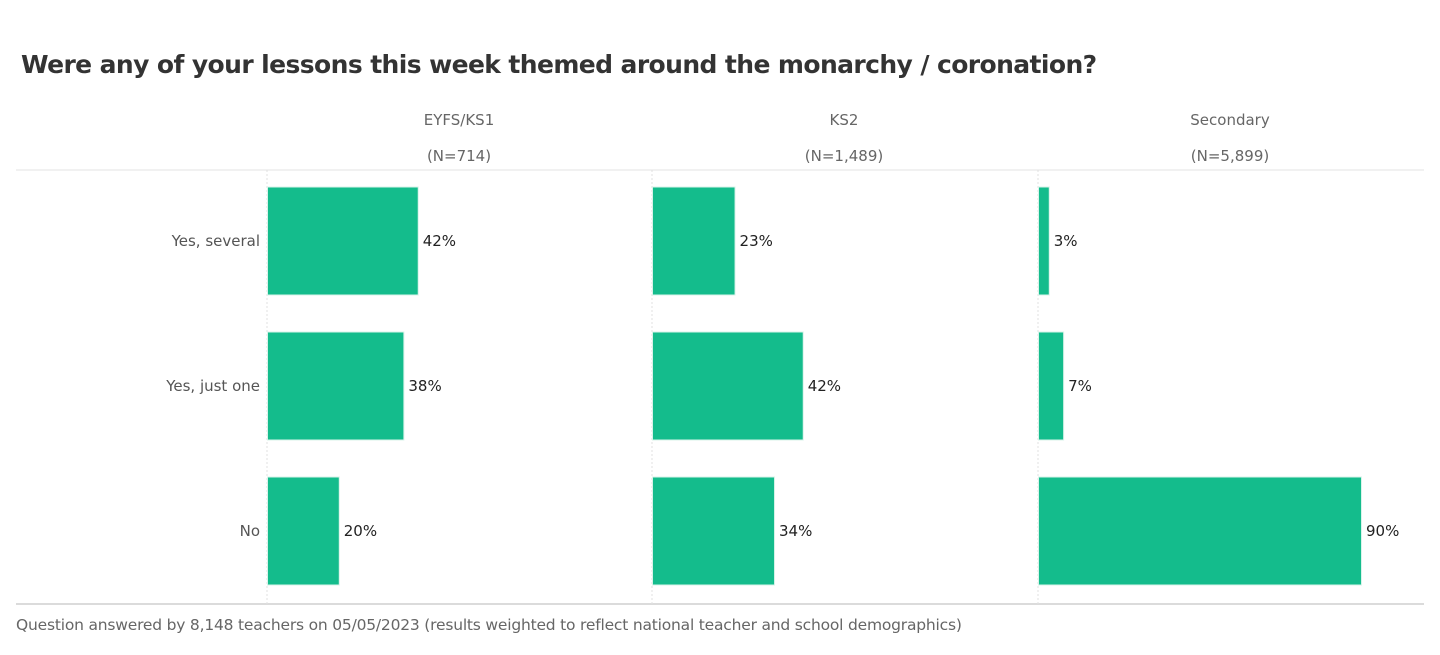 The image size is (1440, 655). What do you see at coordinates (1230, 120) in the screenshot?
I see `panel-header: Secondary` at bounding box center [1230, 120].